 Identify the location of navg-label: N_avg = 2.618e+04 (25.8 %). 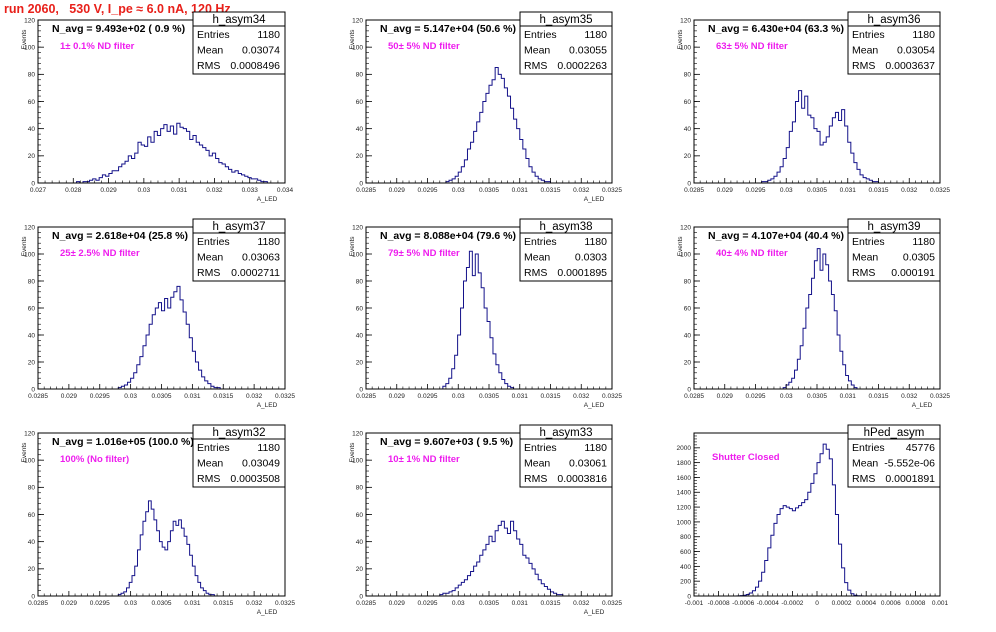
(120, 236).